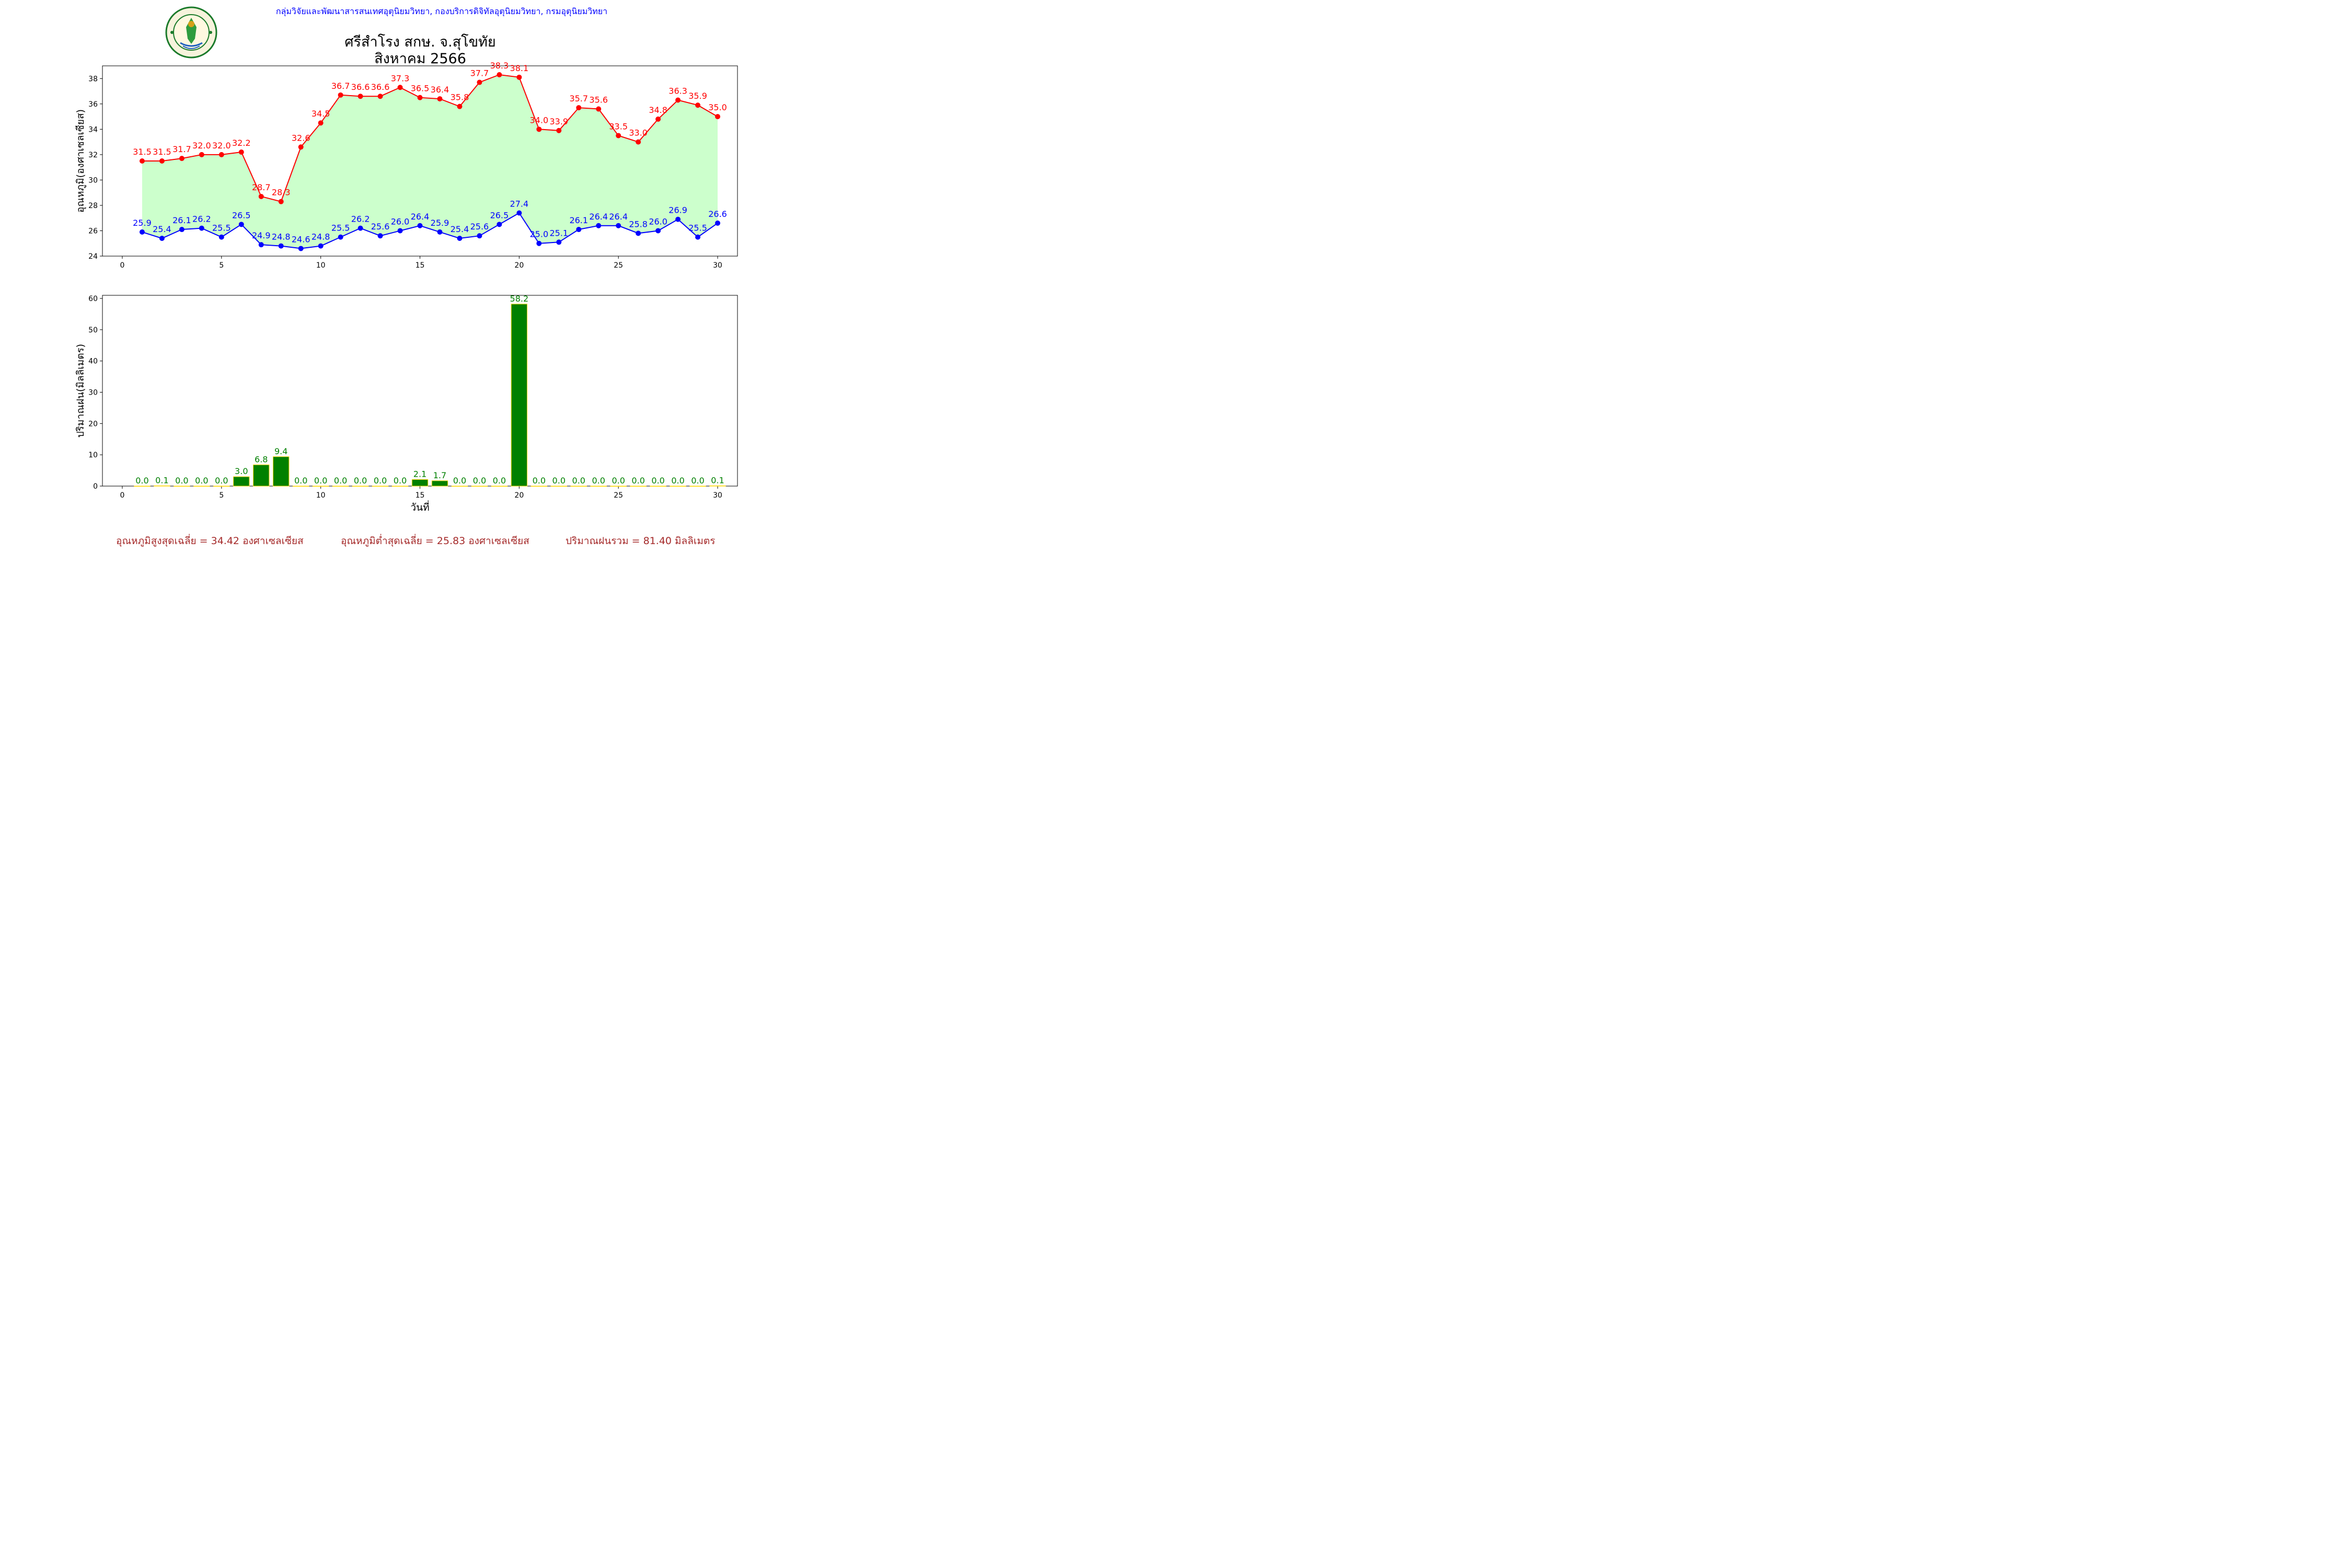 The width and height of the screenshot is (2352, 1568). I want to click on min-temp-label: 26.0, so click(400, 221).